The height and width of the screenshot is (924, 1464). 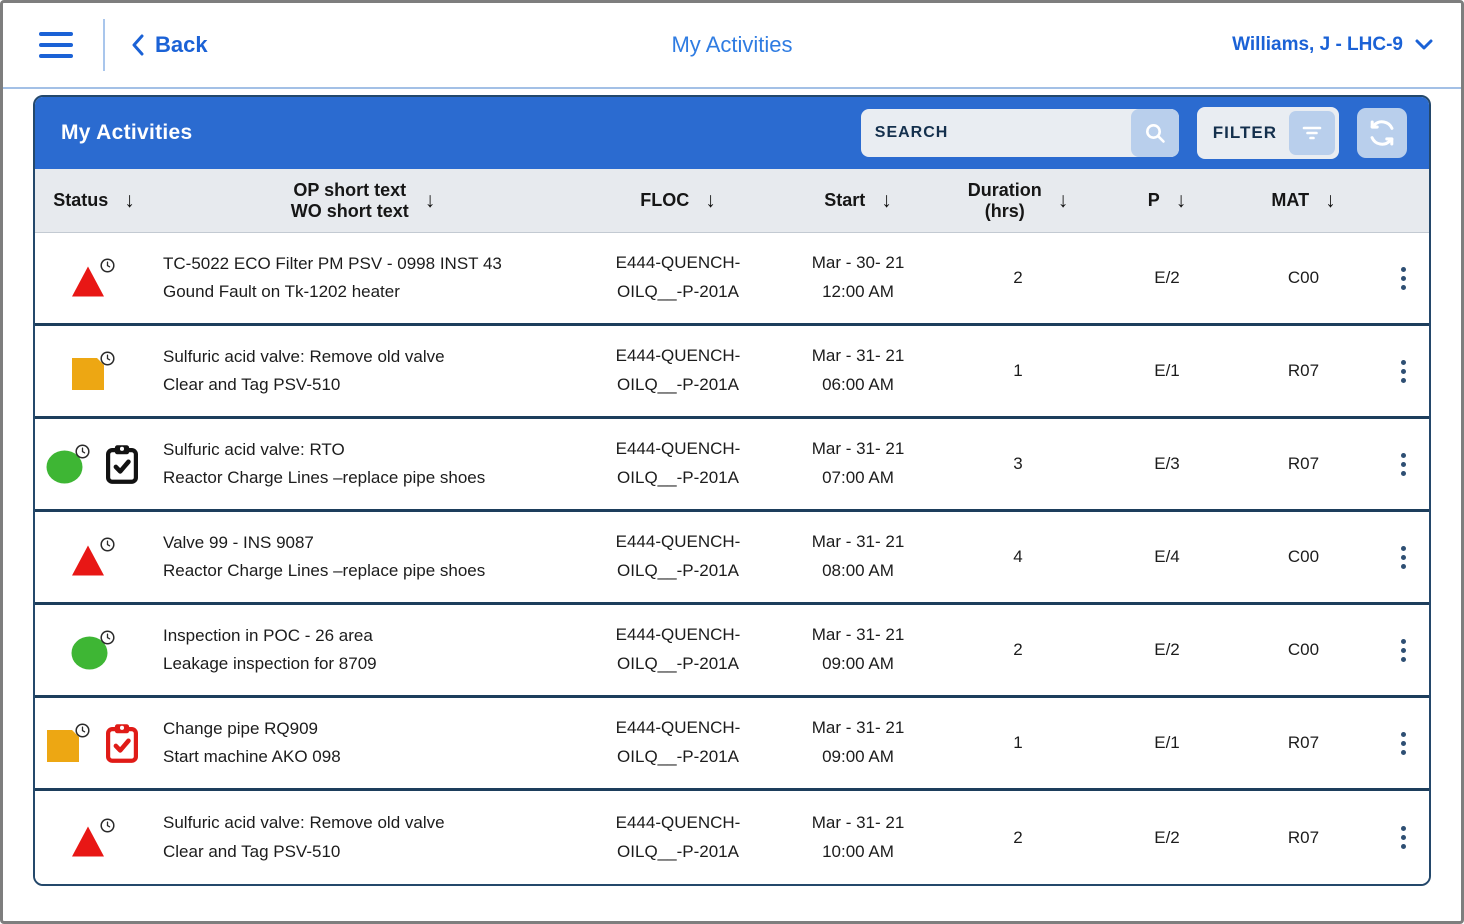 What do you see at coordinates (270, 663) in the screenshot?
I see `wo-short-text: Leakage inspection for 8709` at bounding box center [270, 663].